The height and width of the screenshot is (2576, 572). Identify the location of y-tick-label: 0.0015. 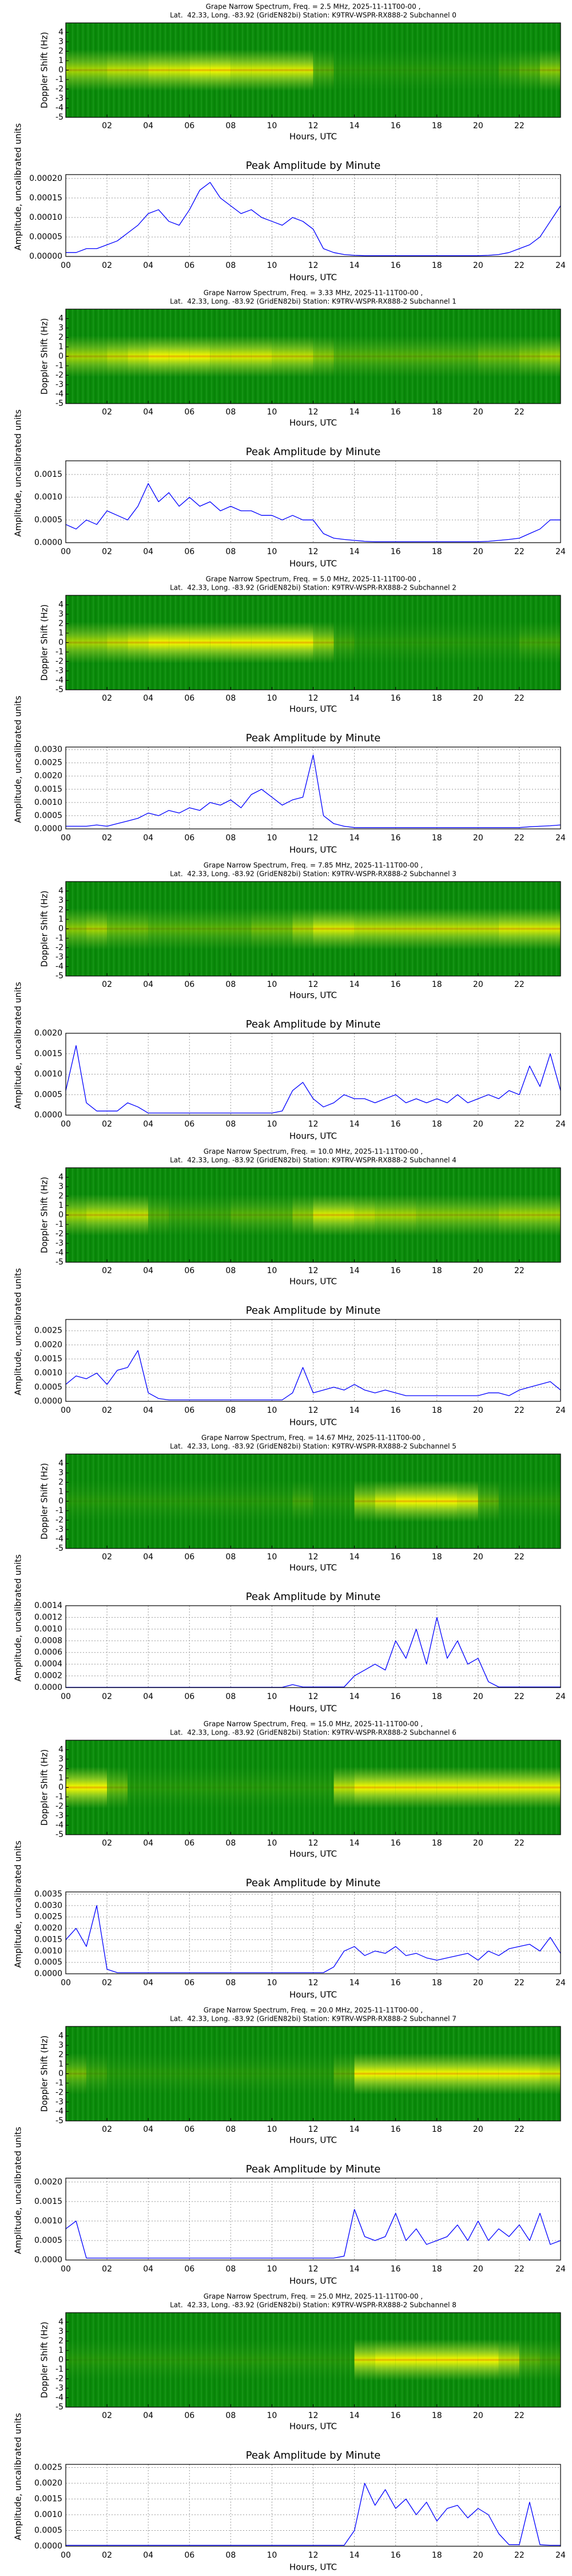
(48, 2499).